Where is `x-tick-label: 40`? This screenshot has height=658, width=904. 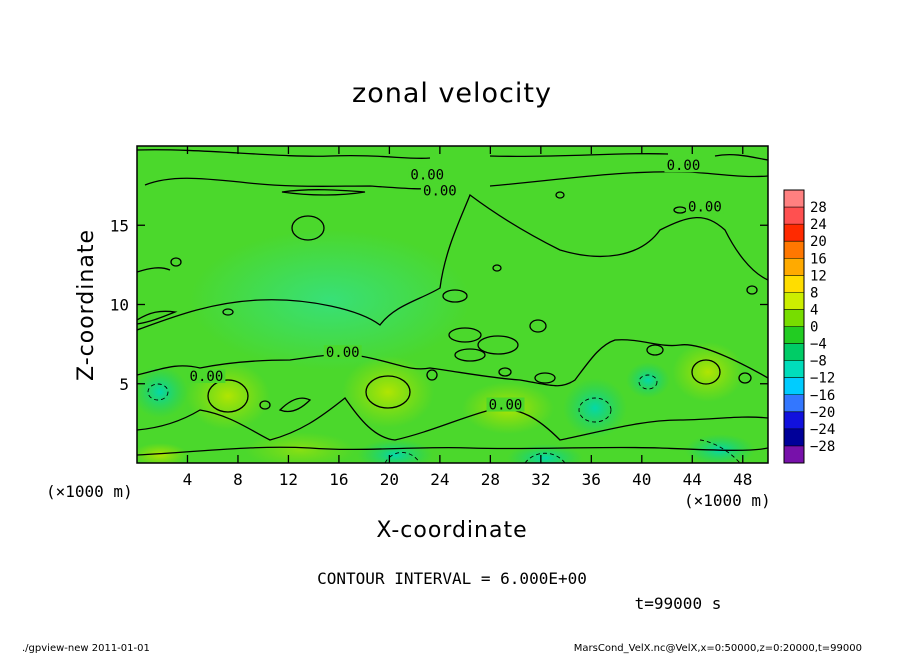
x-tick-label: 40 is located at coordinates (641, 479).